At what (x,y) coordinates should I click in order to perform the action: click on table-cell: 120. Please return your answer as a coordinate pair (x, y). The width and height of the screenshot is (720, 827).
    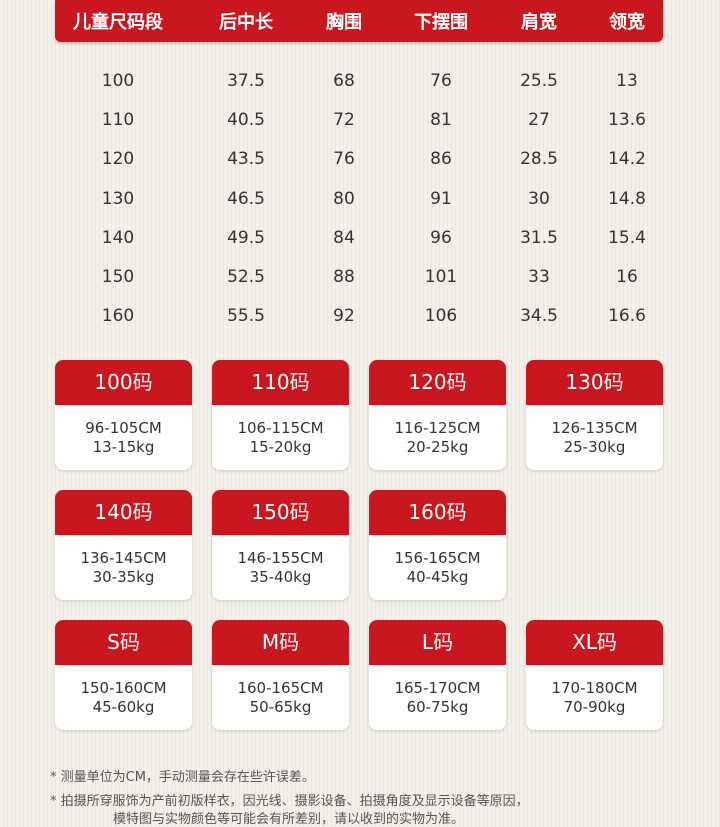
    Looking at the image, I should click on (118, 159).